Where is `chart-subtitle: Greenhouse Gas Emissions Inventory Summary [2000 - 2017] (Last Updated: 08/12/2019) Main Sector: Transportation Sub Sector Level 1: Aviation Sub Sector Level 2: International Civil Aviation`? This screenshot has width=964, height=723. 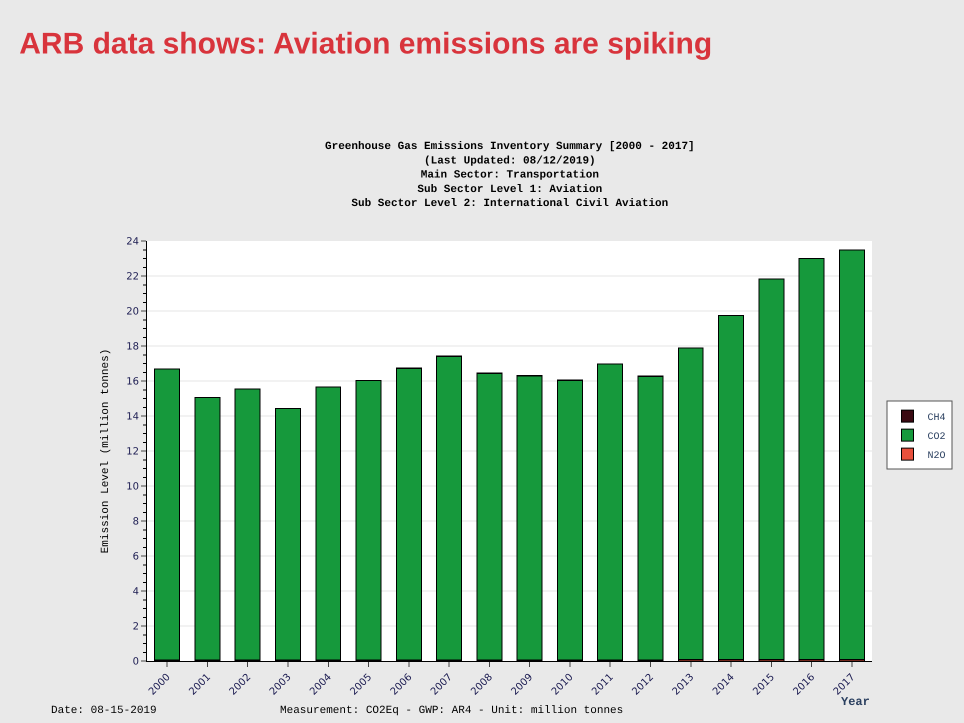 chart-subtitle: Greenhouse Gas Emissions Inventory Summary [2000 - 2017] (Last Updated: 08/12/2019) Main Sector: Transportation Sub Sector Level 1: Aviation Sub Sector Level 2: International Civil Aviation is located at coordinates (510, 175).